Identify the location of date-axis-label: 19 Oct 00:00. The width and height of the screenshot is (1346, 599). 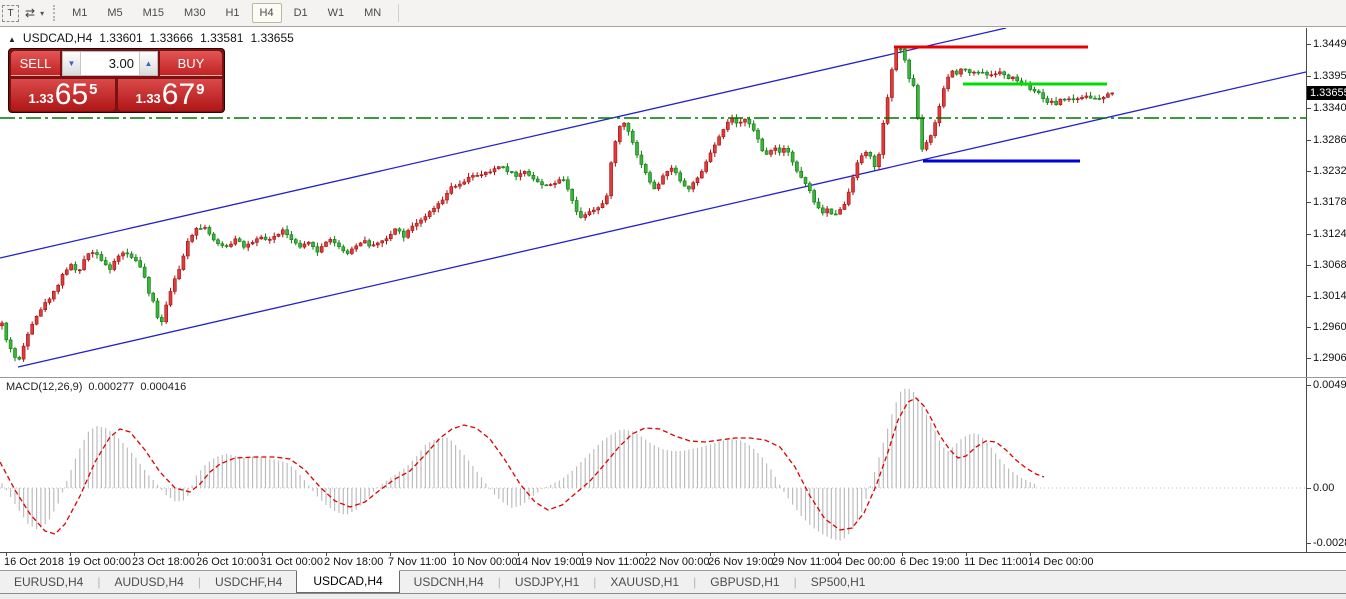
(99, 562).